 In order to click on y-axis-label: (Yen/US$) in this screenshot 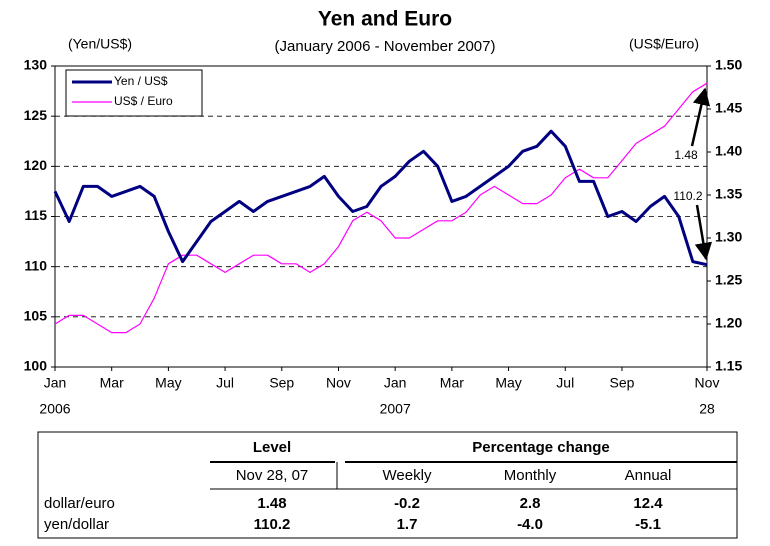, I will do `click(100, 44)`.